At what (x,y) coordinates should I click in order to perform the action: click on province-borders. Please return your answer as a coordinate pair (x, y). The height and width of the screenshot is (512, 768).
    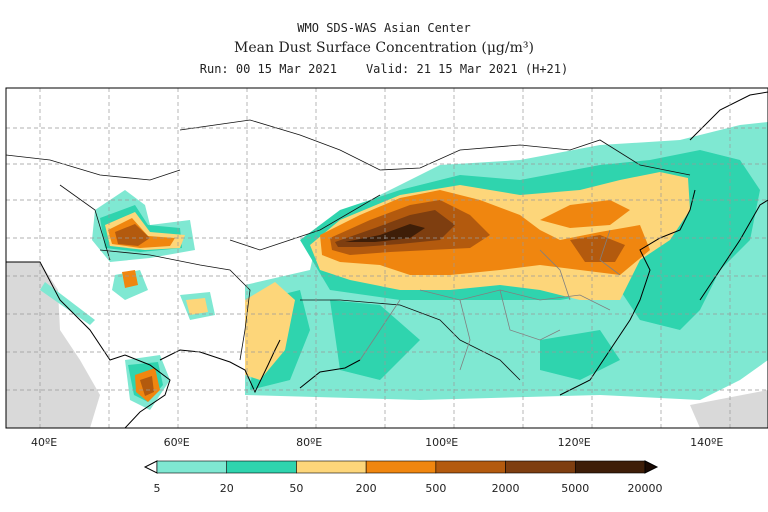
    Looking at the image, I should click on (490, 300).